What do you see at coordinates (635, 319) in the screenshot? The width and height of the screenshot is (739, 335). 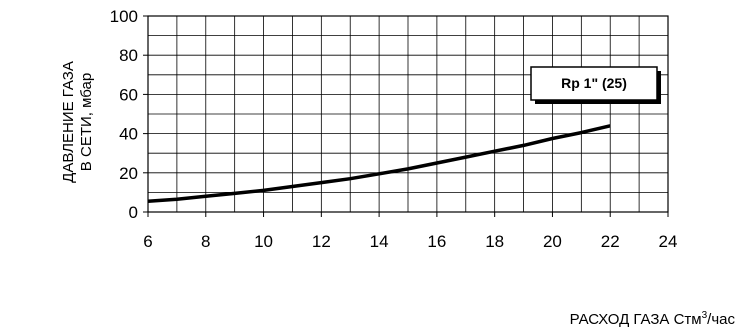 I see `x-axis-title-main: РАСХОД ГАЗА Стм` at bounding box center [635, 319].